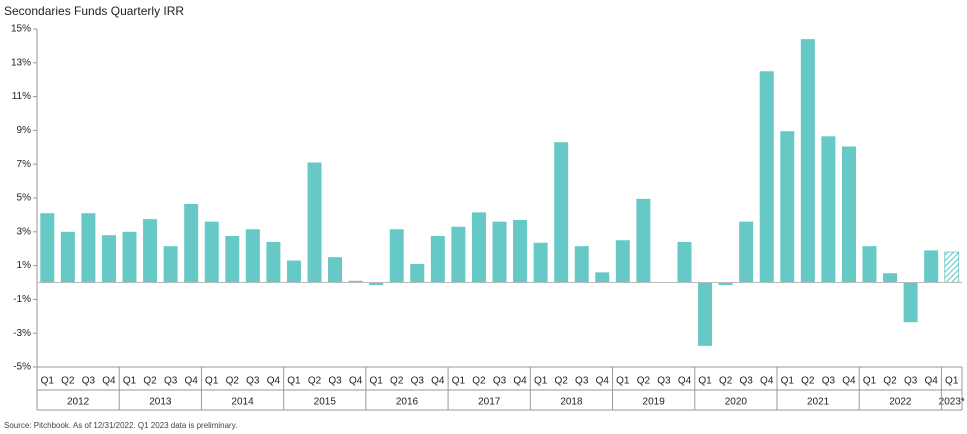 The height and width of the screenshot is (434, 967). What do you see at coordinates (22, 299) in the screenshot?
I see `y-tick-label: -1%` at bounding box center [22, 299].